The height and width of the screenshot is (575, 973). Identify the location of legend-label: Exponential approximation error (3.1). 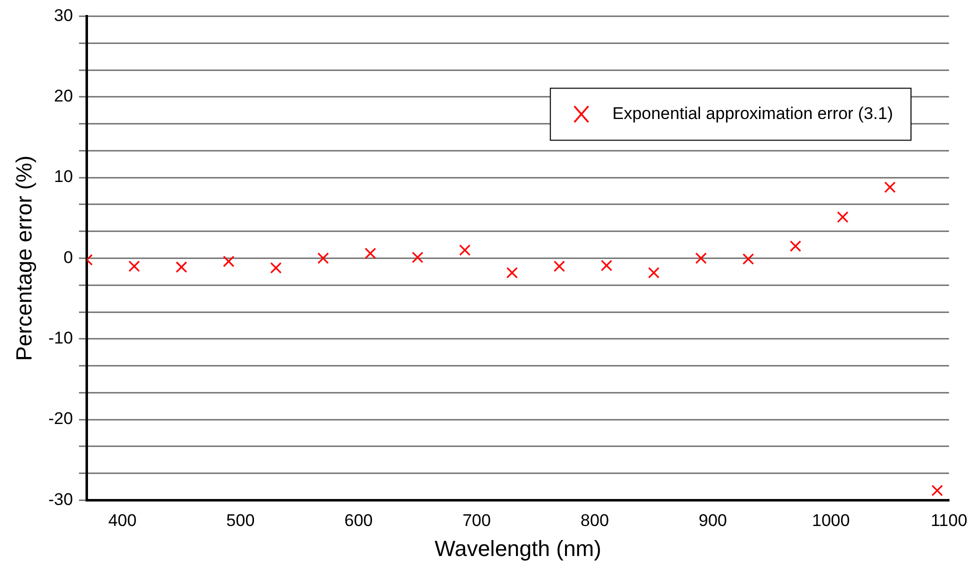
(753, 113).